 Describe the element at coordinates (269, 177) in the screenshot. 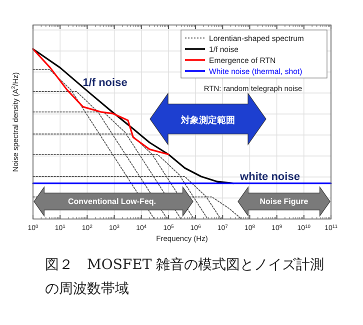

I see `annotation: white noise` at that location.